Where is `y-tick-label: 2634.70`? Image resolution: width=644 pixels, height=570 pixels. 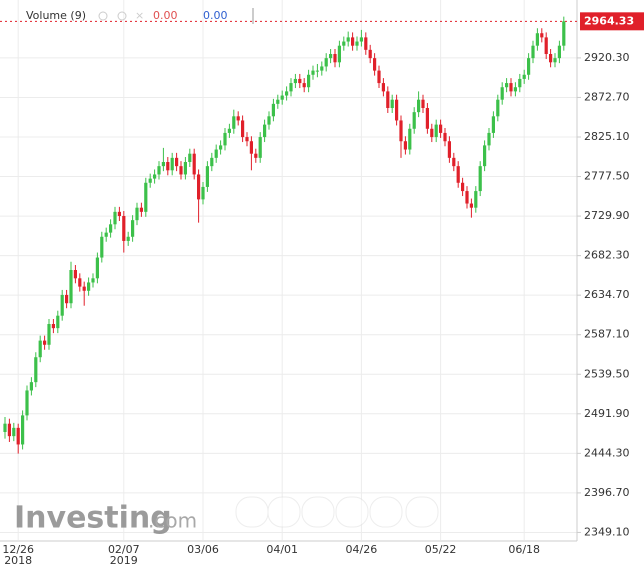 y-tick-label: 2634.70 is located at coordinates (607, 294).